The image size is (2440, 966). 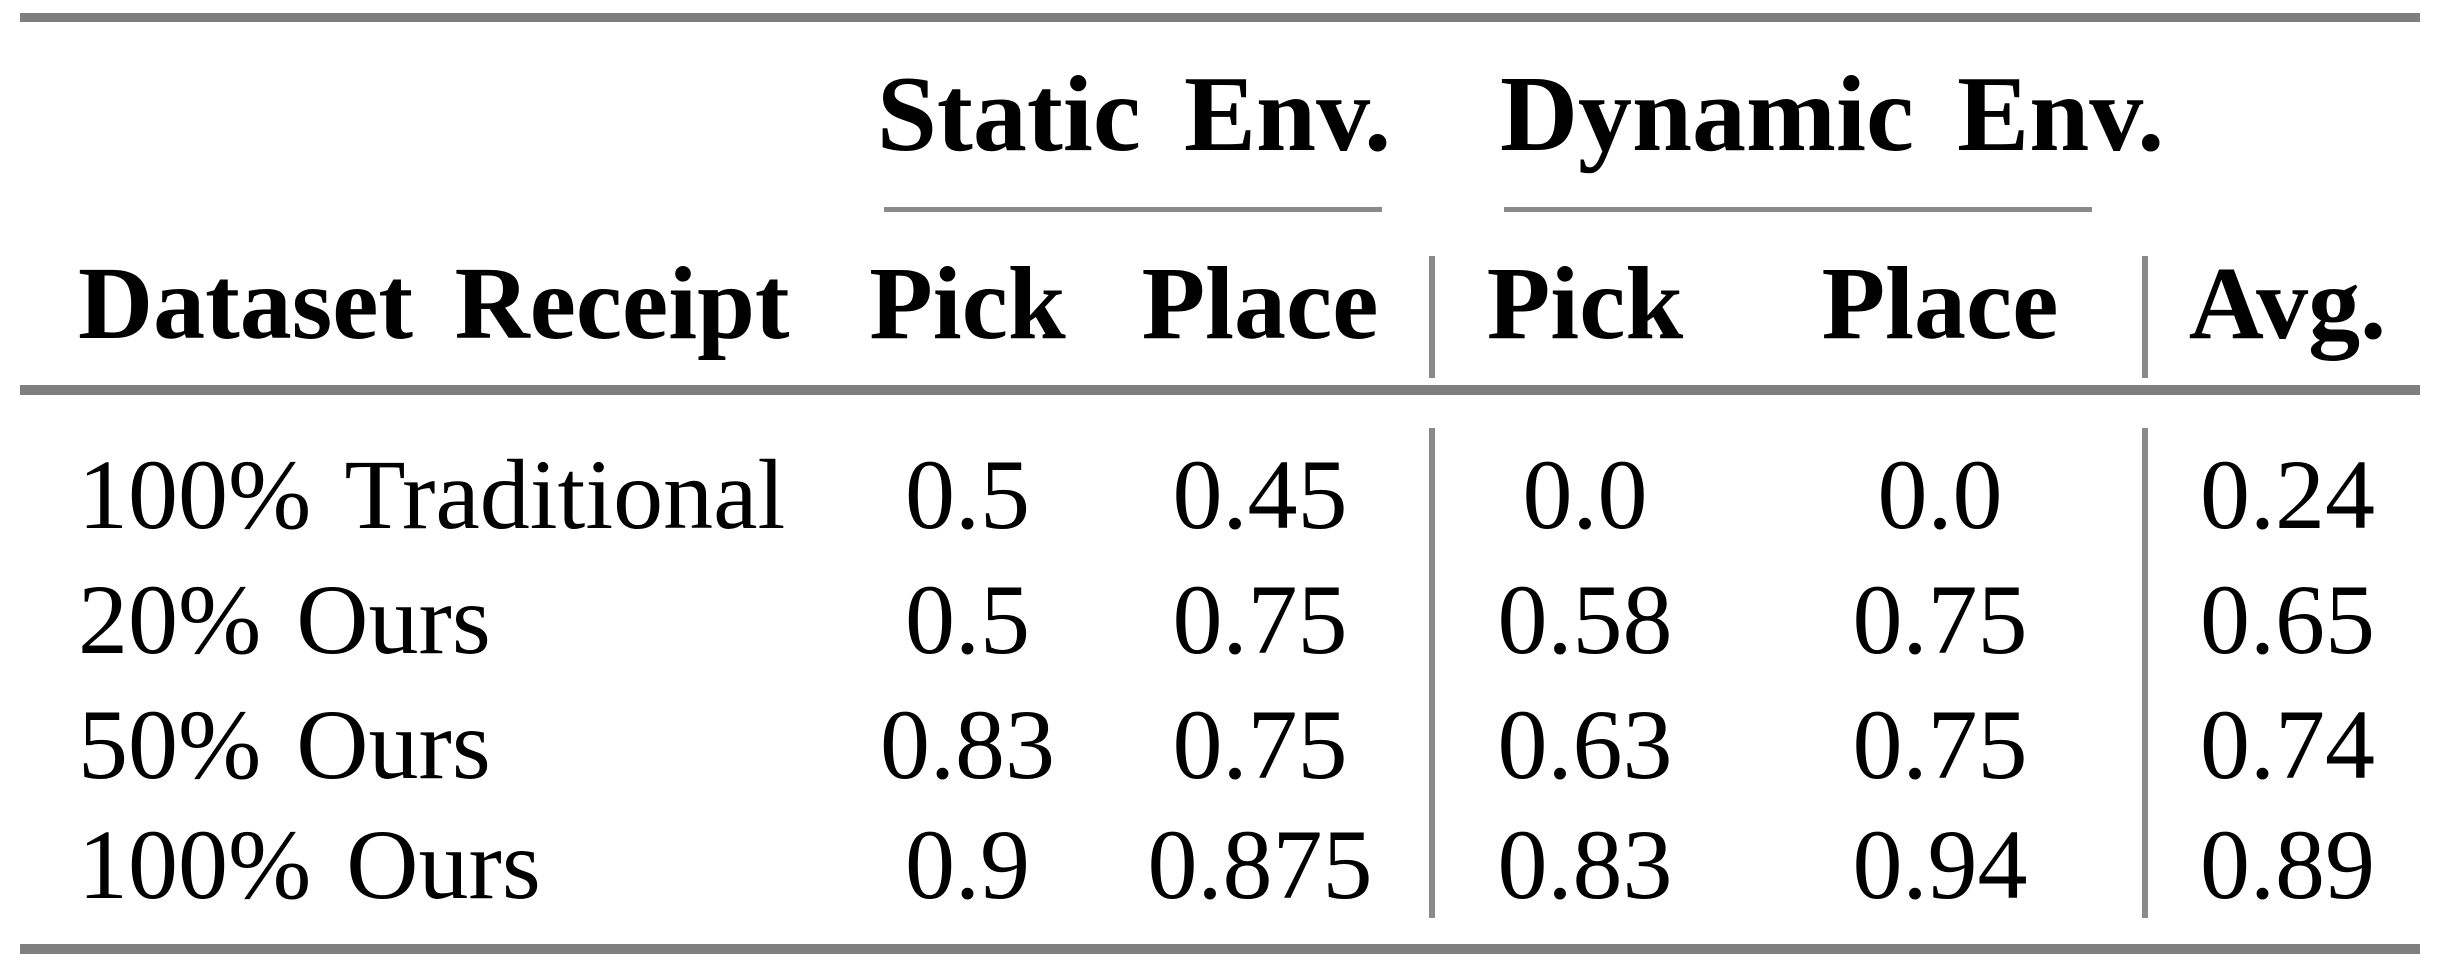 I want to click on column-header-dataset-receipt: Dataset Receipt, so click(x=434, y=303).